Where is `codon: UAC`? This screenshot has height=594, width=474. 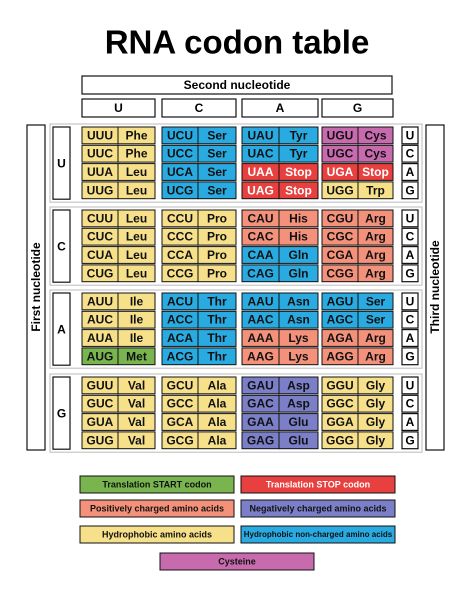 codon: UAC is located at coordinates (261, 154).